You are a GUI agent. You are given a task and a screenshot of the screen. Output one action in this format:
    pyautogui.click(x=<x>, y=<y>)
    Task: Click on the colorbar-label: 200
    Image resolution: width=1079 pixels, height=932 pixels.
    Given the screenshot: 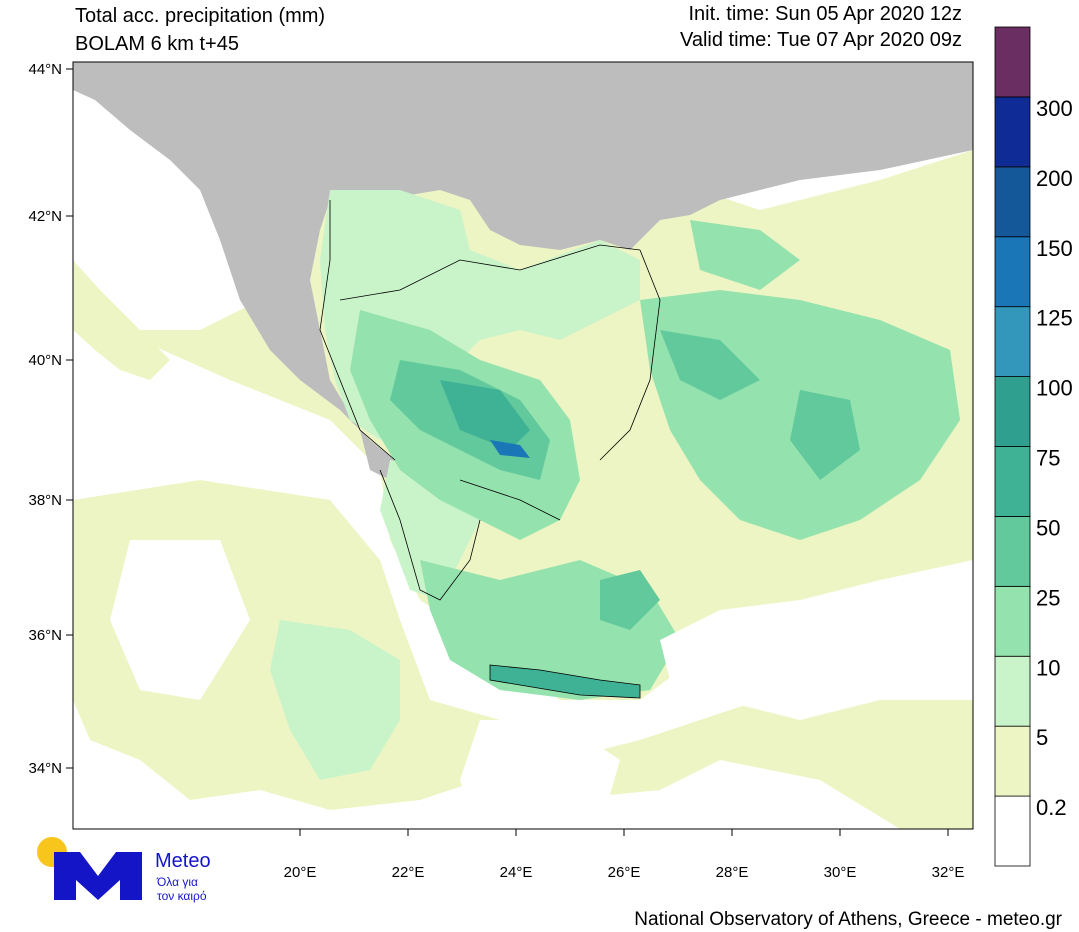 What is the action you would take?
    pyautogui.click(x=1054, y=178)
    